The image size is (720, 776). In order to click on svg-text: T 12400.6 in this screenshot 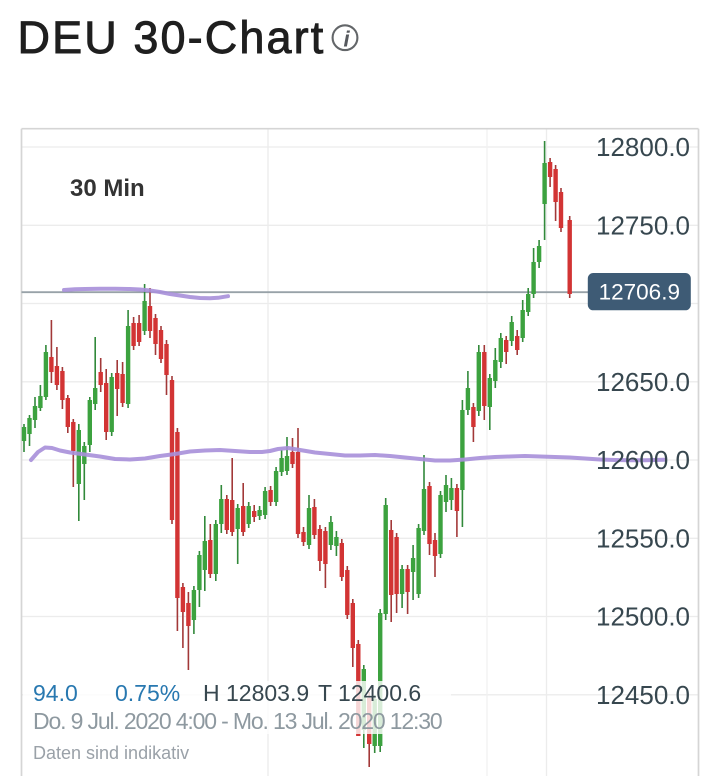, I will do `click(369, 693)`.